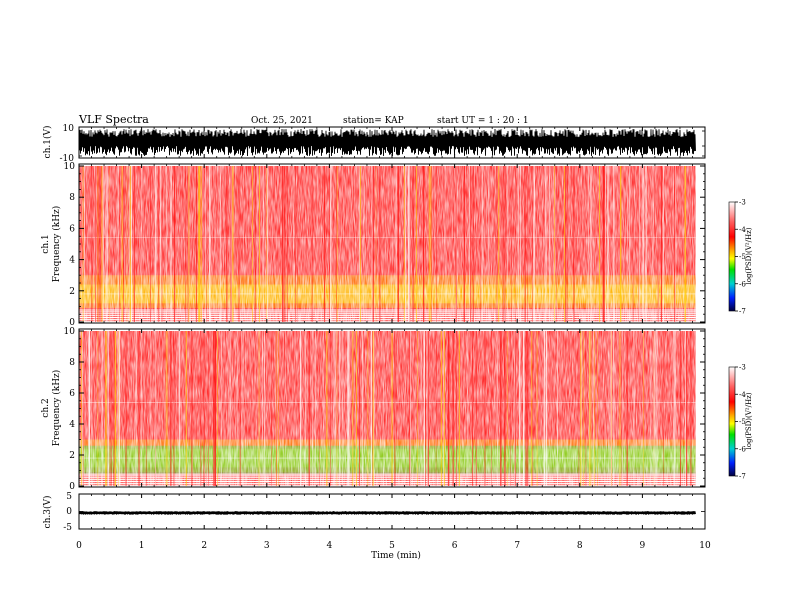 The width and height of the screenshot is (792, 612). What do you see at coordinates (67, 159) in the screenshot?
I see `ch1-ytick-bottom: -10` at bounding box center [67, 159].